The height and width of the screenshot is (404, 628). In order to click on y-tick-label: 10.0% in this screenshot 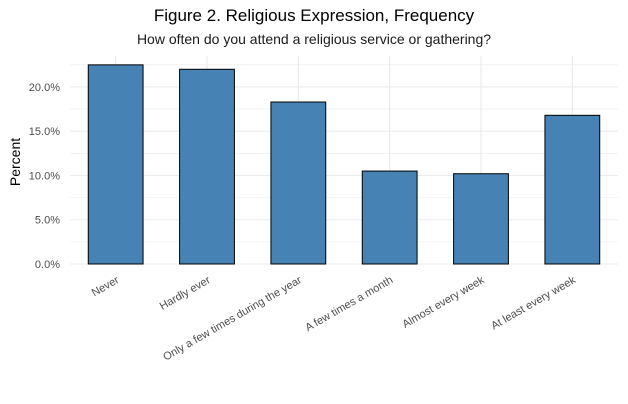, I will do `click(44, 176)`.